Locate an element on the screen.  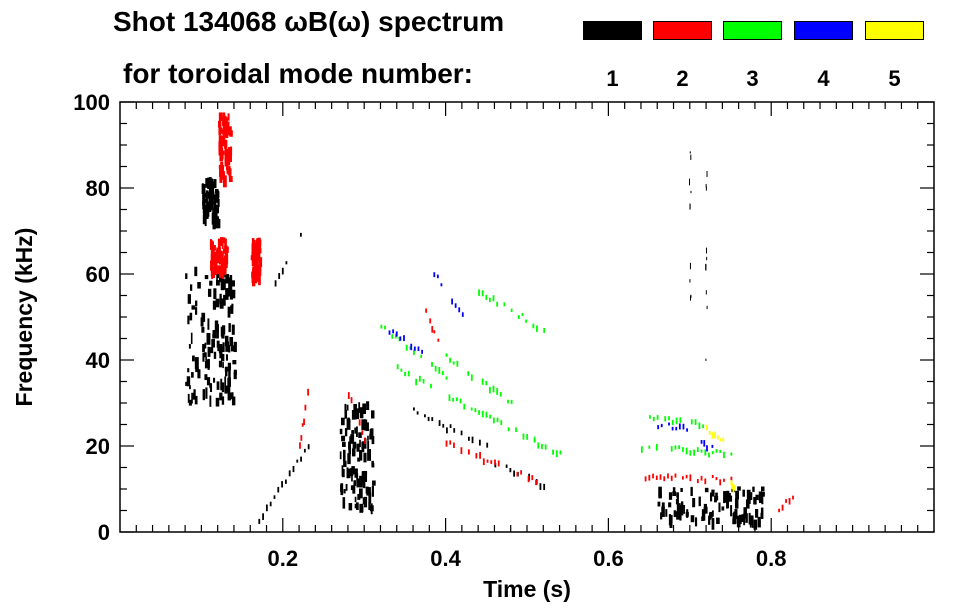
y-tick-label: 100 is located at coordinates (91, 102).